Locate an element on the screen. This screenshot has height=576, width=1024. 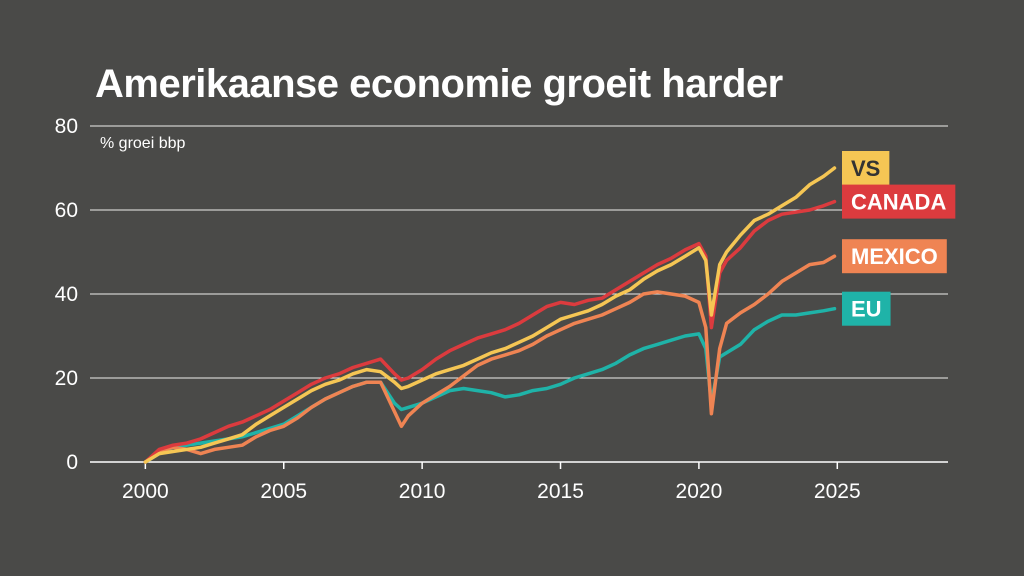
y-tick-label: 80 is located at coordinates (66, 126).